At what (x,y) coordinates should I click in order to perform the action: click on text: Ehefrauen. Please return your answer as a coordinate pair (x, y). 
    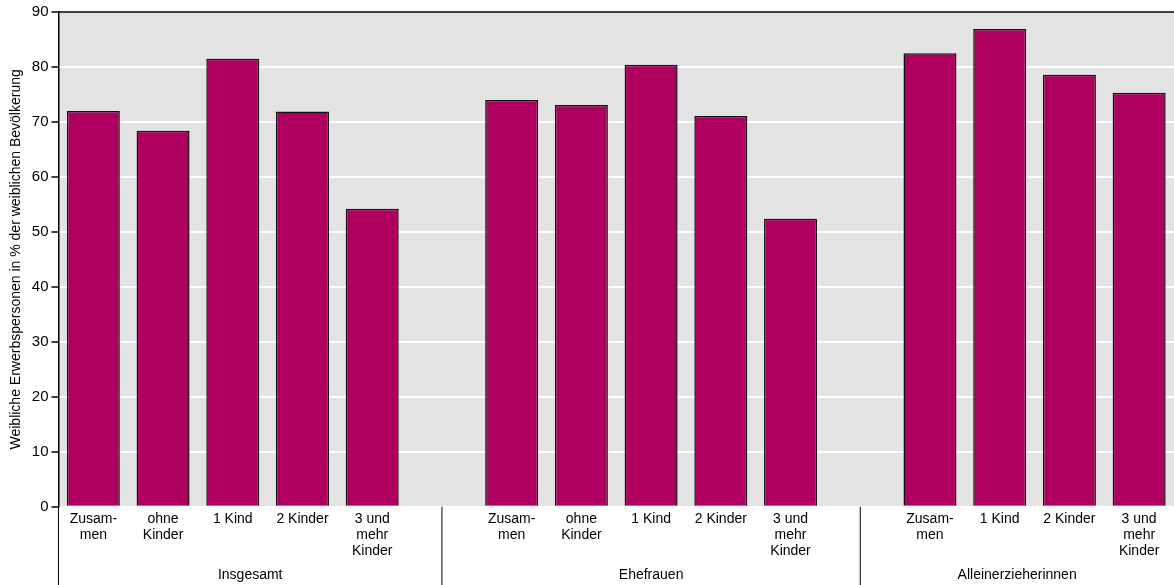
    Looking at the image, I should click on (651, 573).